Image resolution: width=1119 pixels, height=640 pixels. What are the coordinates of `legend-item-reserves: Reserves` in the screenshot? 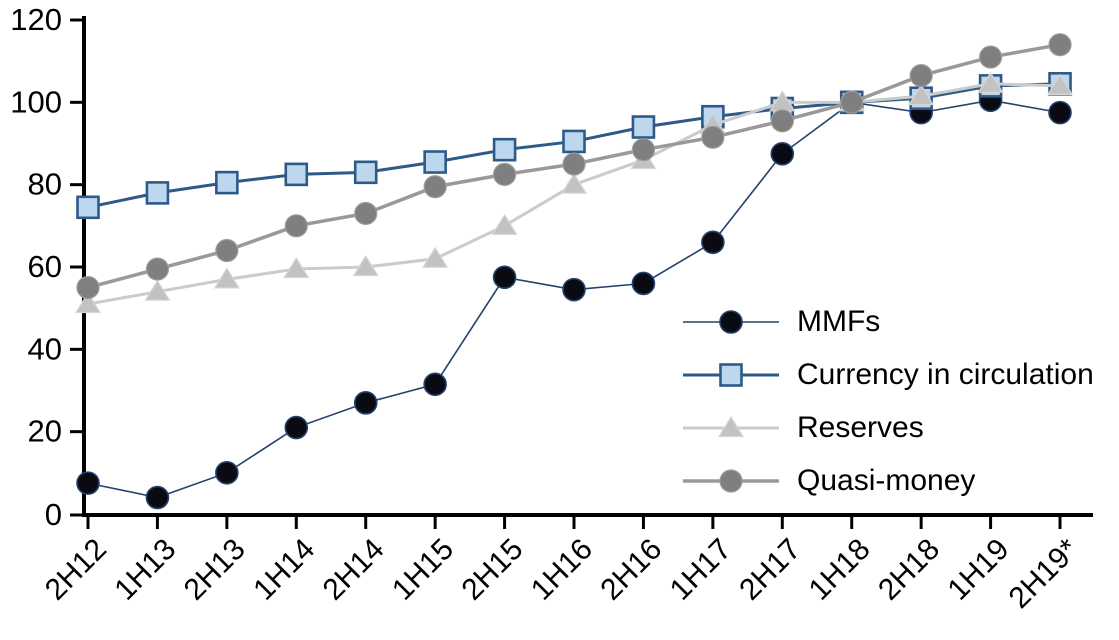 It's located at (887, 428).